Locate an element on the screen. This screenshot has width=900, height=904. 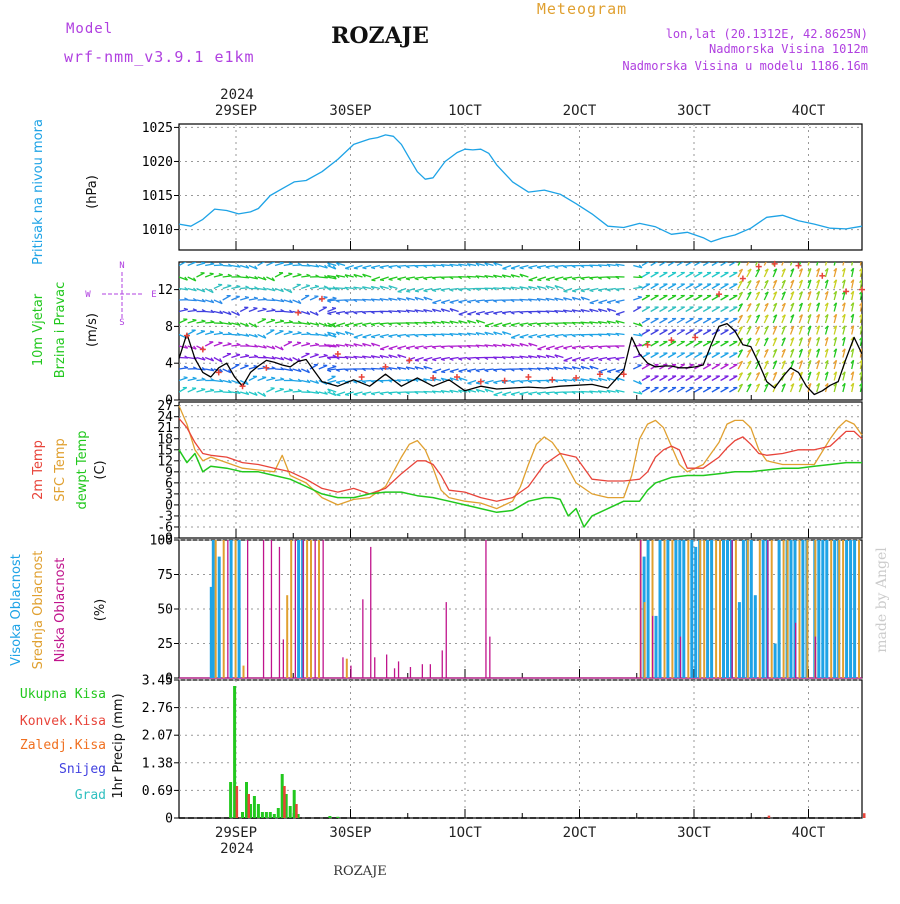
compass-west: W is located at coordinates (88, 295).